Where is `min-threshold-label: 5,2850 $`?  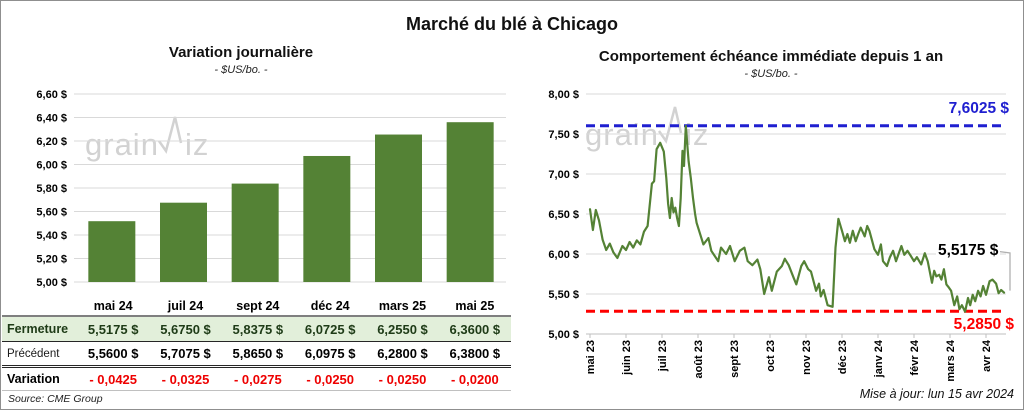
min-threshold-label: 5,2850 $ is located at coordinates (983, 324).